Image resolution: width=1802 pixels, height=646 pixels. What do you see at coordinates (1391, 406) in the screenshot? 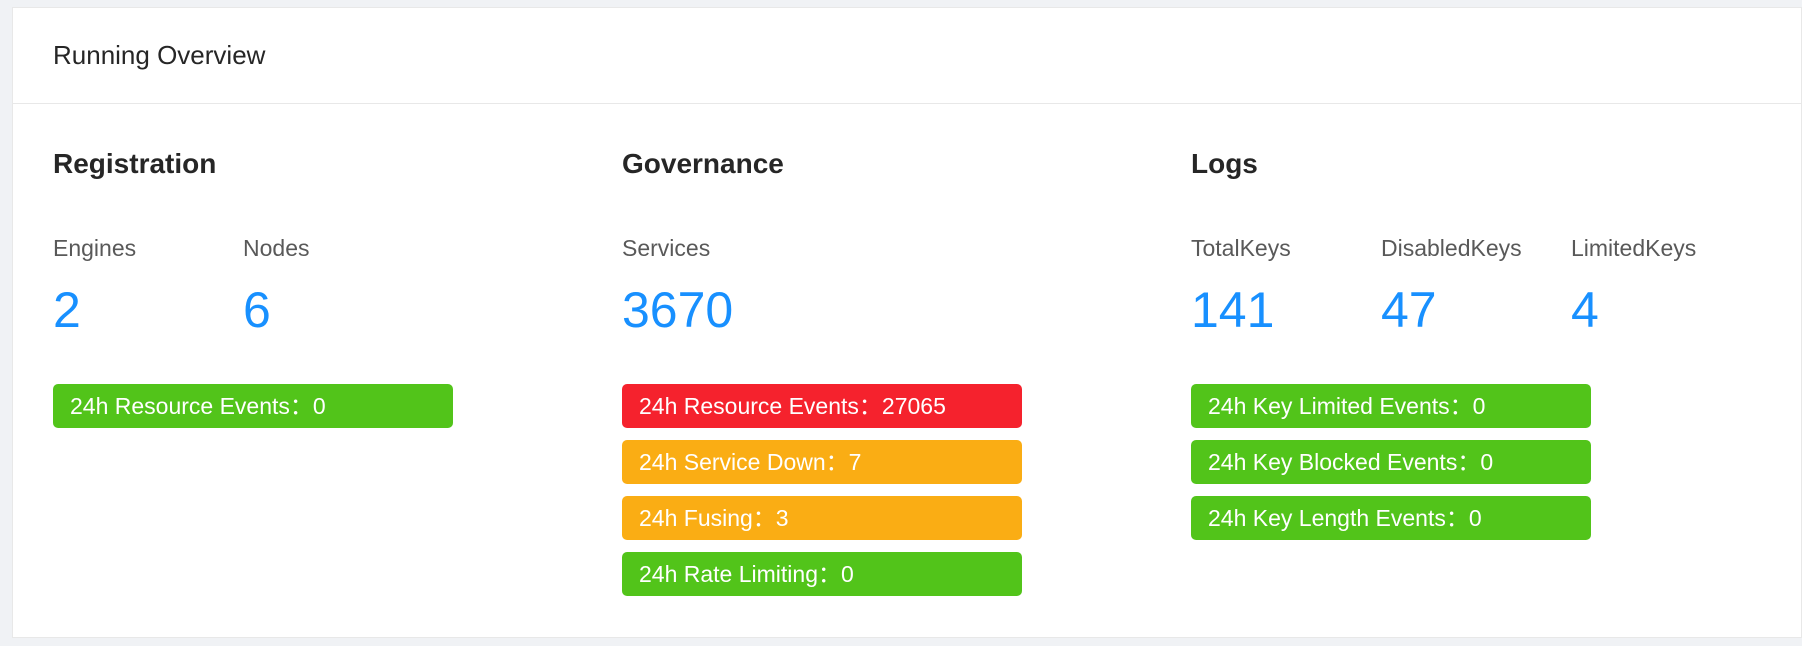
I see `badge-key-limited-events: 24h Key Limited Events：0` at bounding box center [1391, 406].